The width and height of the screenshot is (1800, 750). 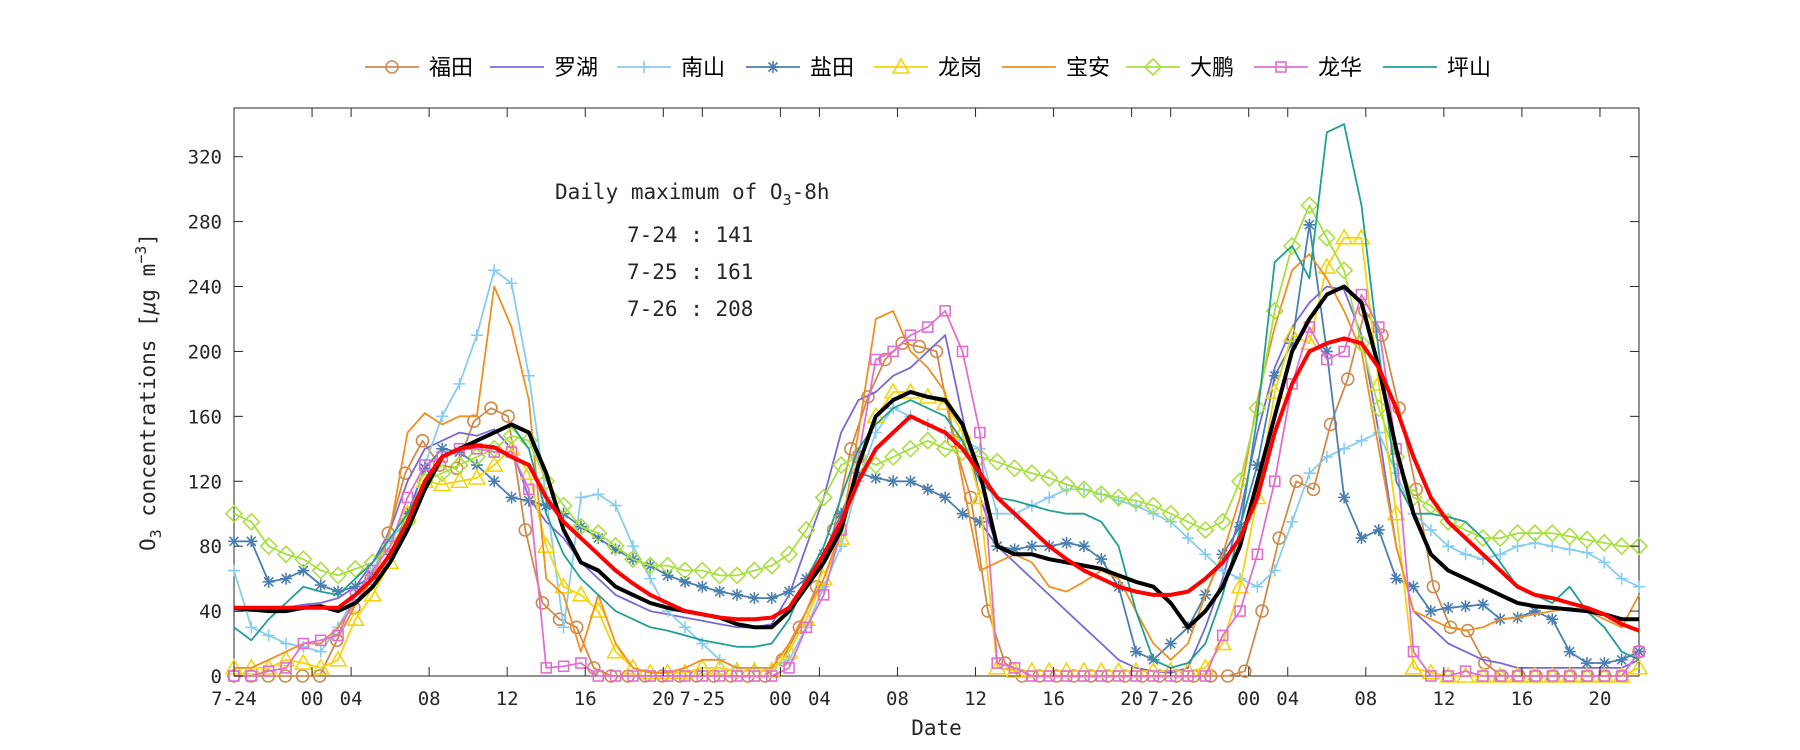 What do you see at coordinates (936, 728) in the screenshot?
I see `x-axis-title: Date` at bounding box center [936, 728].